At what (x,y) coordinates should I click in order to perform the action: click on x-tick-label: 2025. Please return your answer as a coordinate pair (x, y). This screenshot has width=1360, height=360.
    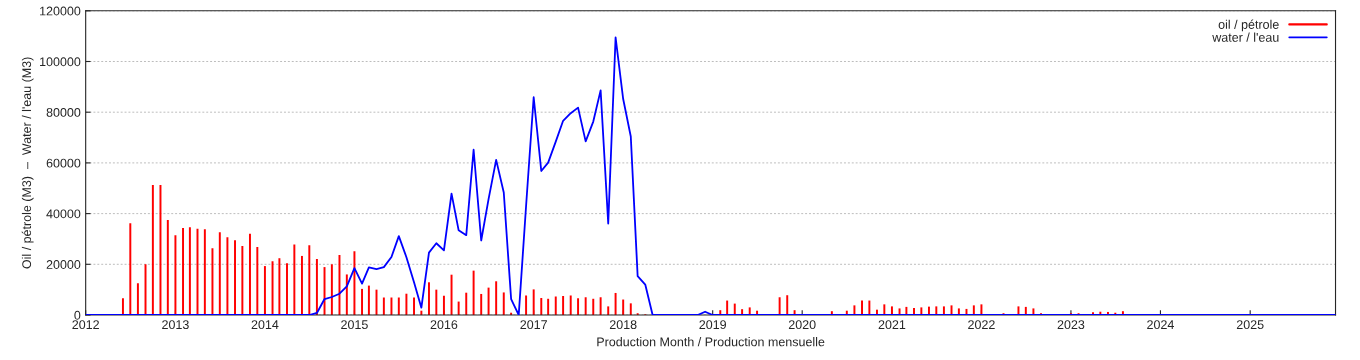
    Looking at the image, I should click on (1250, 325).